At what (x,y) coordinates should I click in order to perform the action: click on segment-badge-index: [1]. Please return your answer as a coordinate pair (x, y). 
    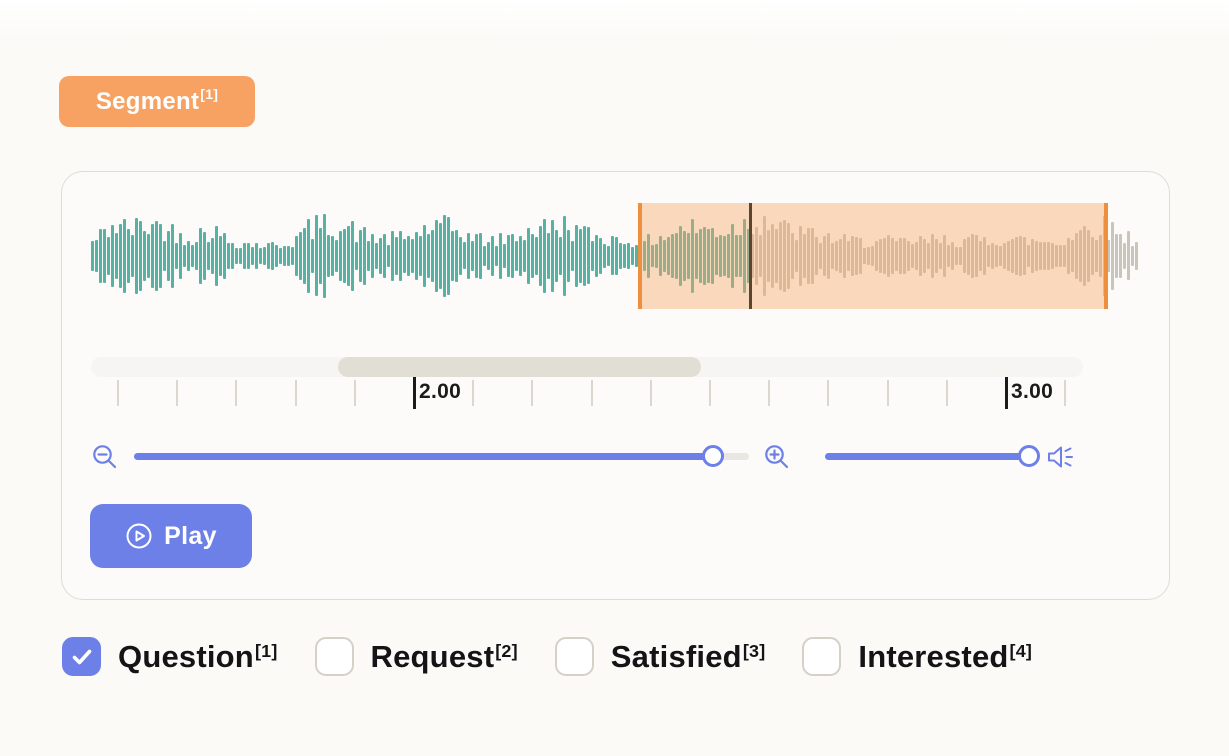
    Looking at the image, I should click on (209, 93).